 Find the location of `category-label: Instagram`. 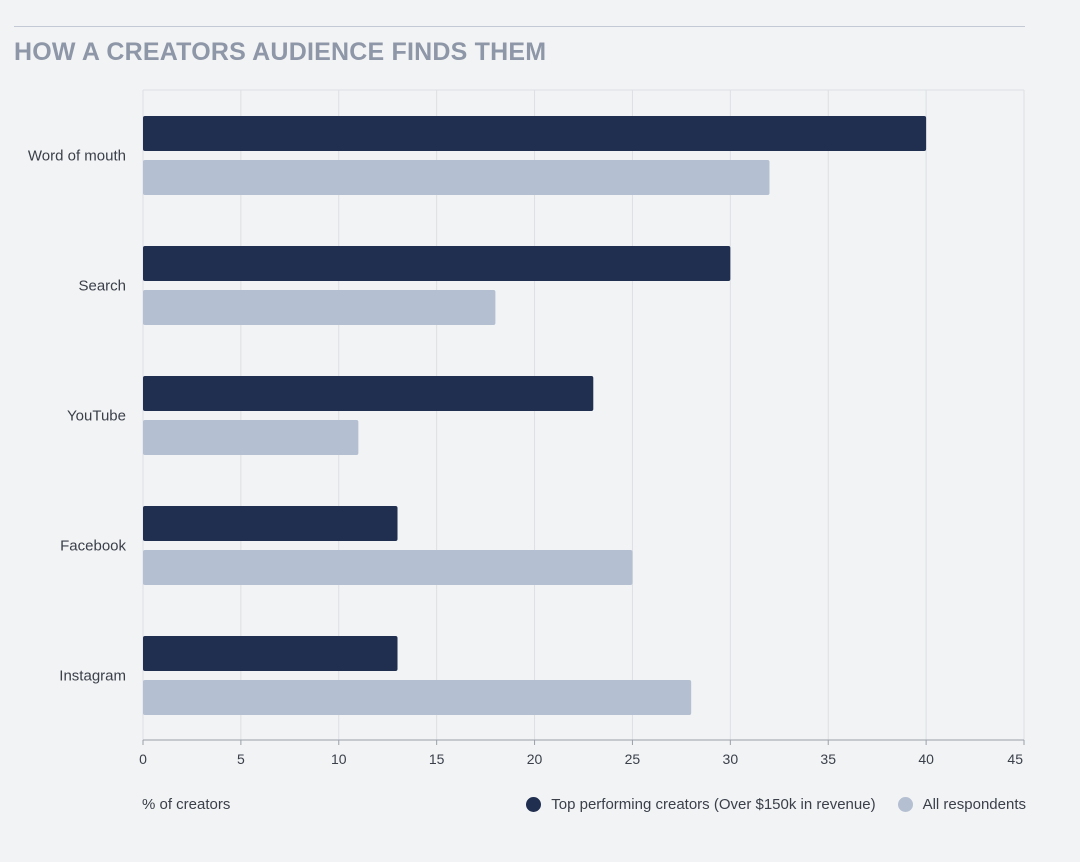

category-label: Instagram is located at coordinates (92, 676).